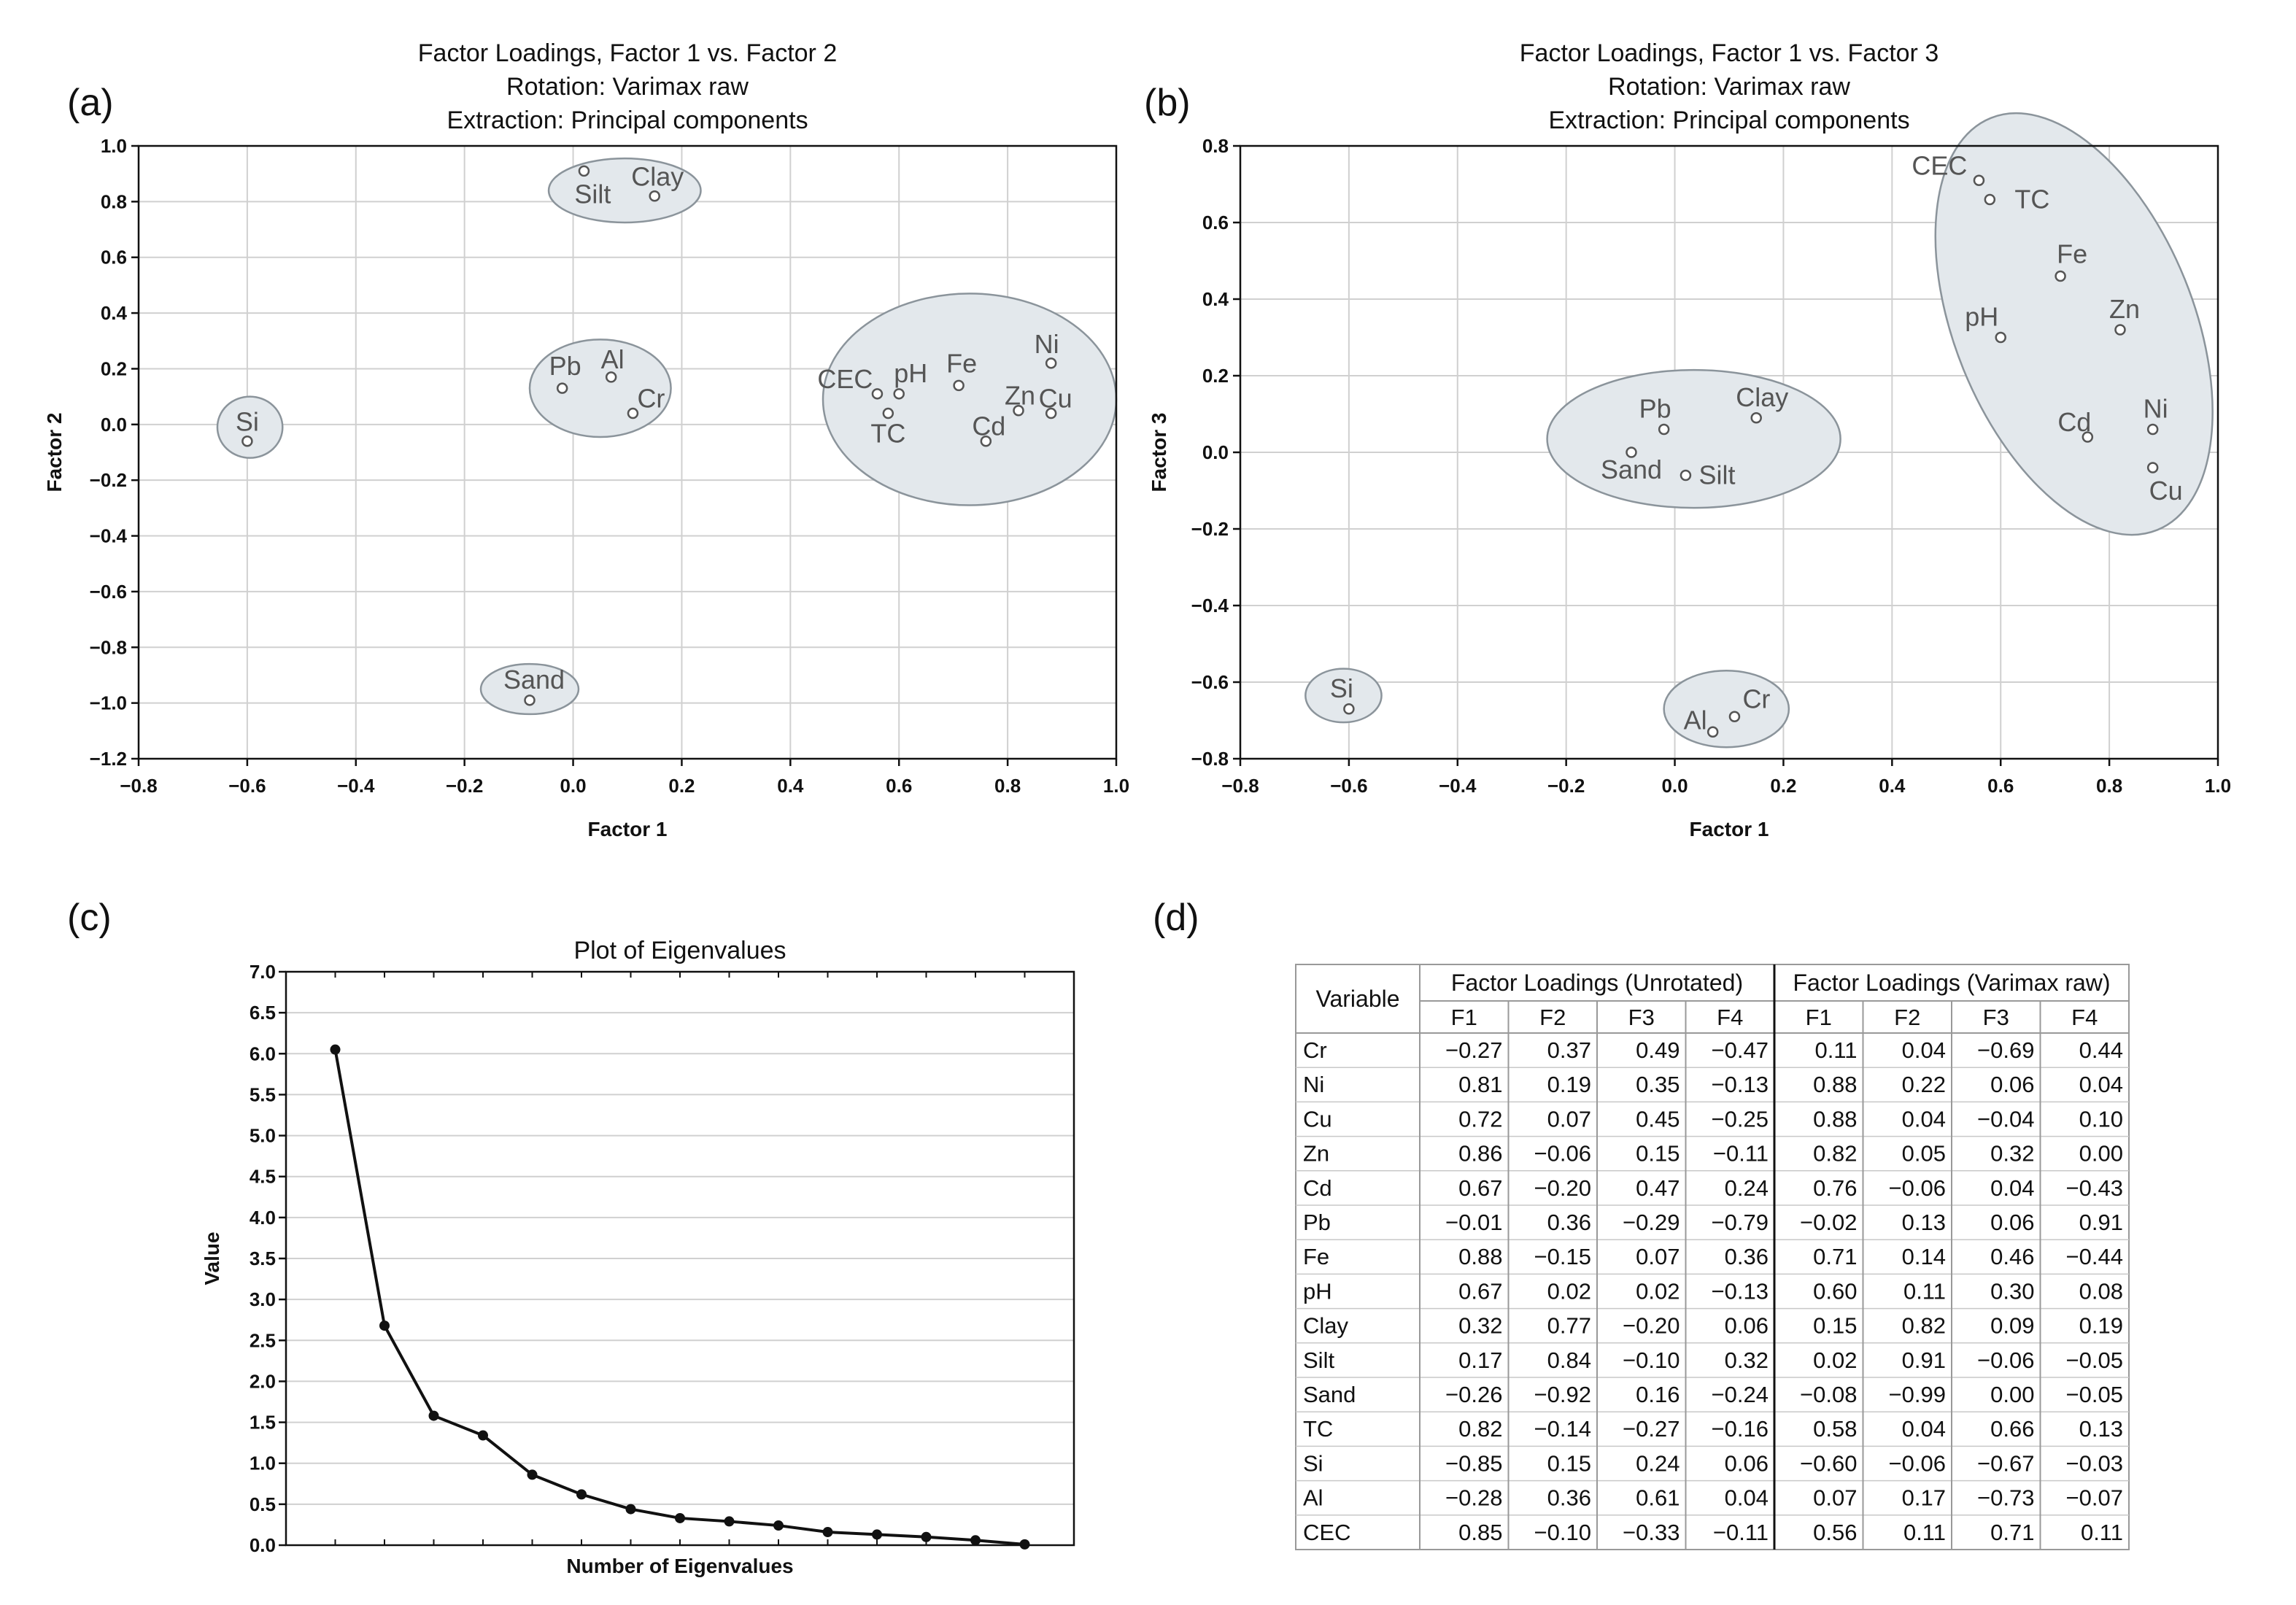 The height and width of the screenshot is (1605, 2296). What do you see at coordinates (1210, 605) in the screenshot?
I see `y-tick-label: −0.4` at bounding box center [1210, 605].